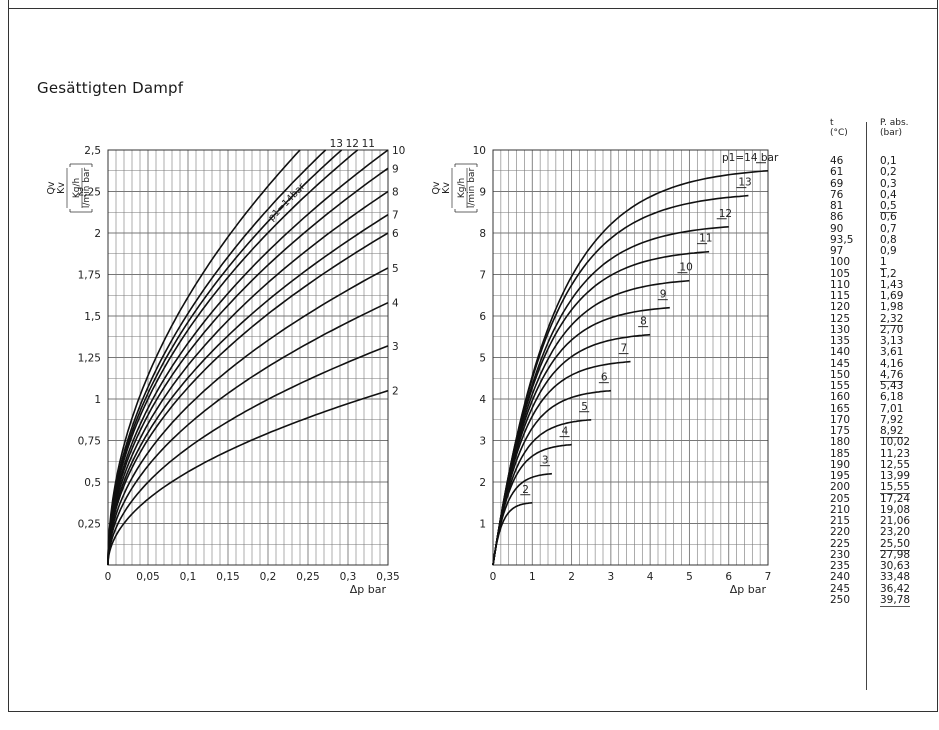  Describe the element at coordinates (436, 187) in the screenshot. I see `y-label-qv: Qv` at that location.